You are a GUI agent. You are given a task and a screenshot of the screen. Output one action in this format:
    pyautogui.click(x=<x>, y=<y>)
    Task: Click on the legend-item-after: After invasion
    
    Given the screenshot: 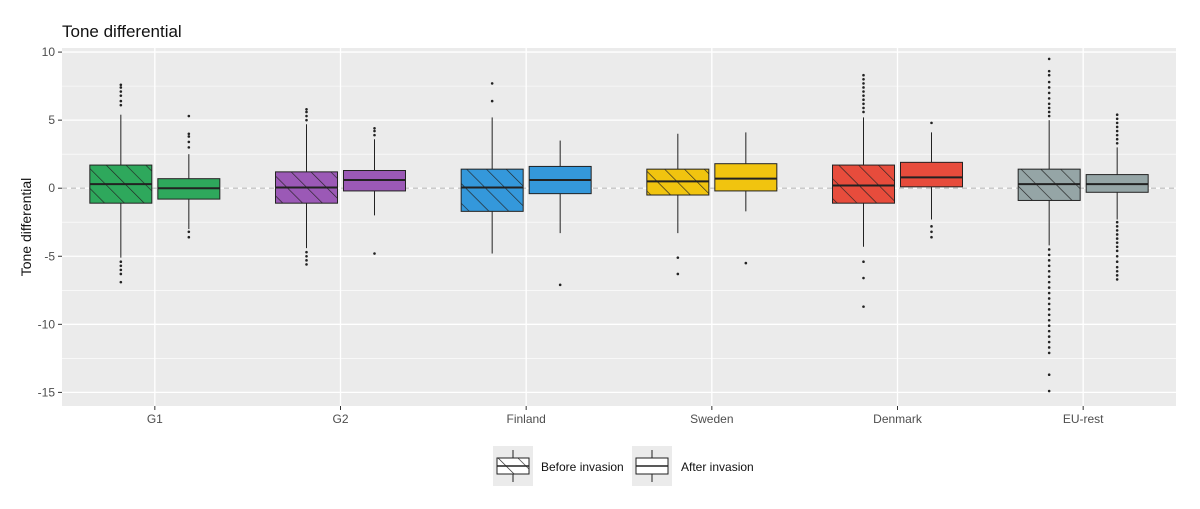 What is the action you would take?
    pyautogui.click(x=693, y=466)
    